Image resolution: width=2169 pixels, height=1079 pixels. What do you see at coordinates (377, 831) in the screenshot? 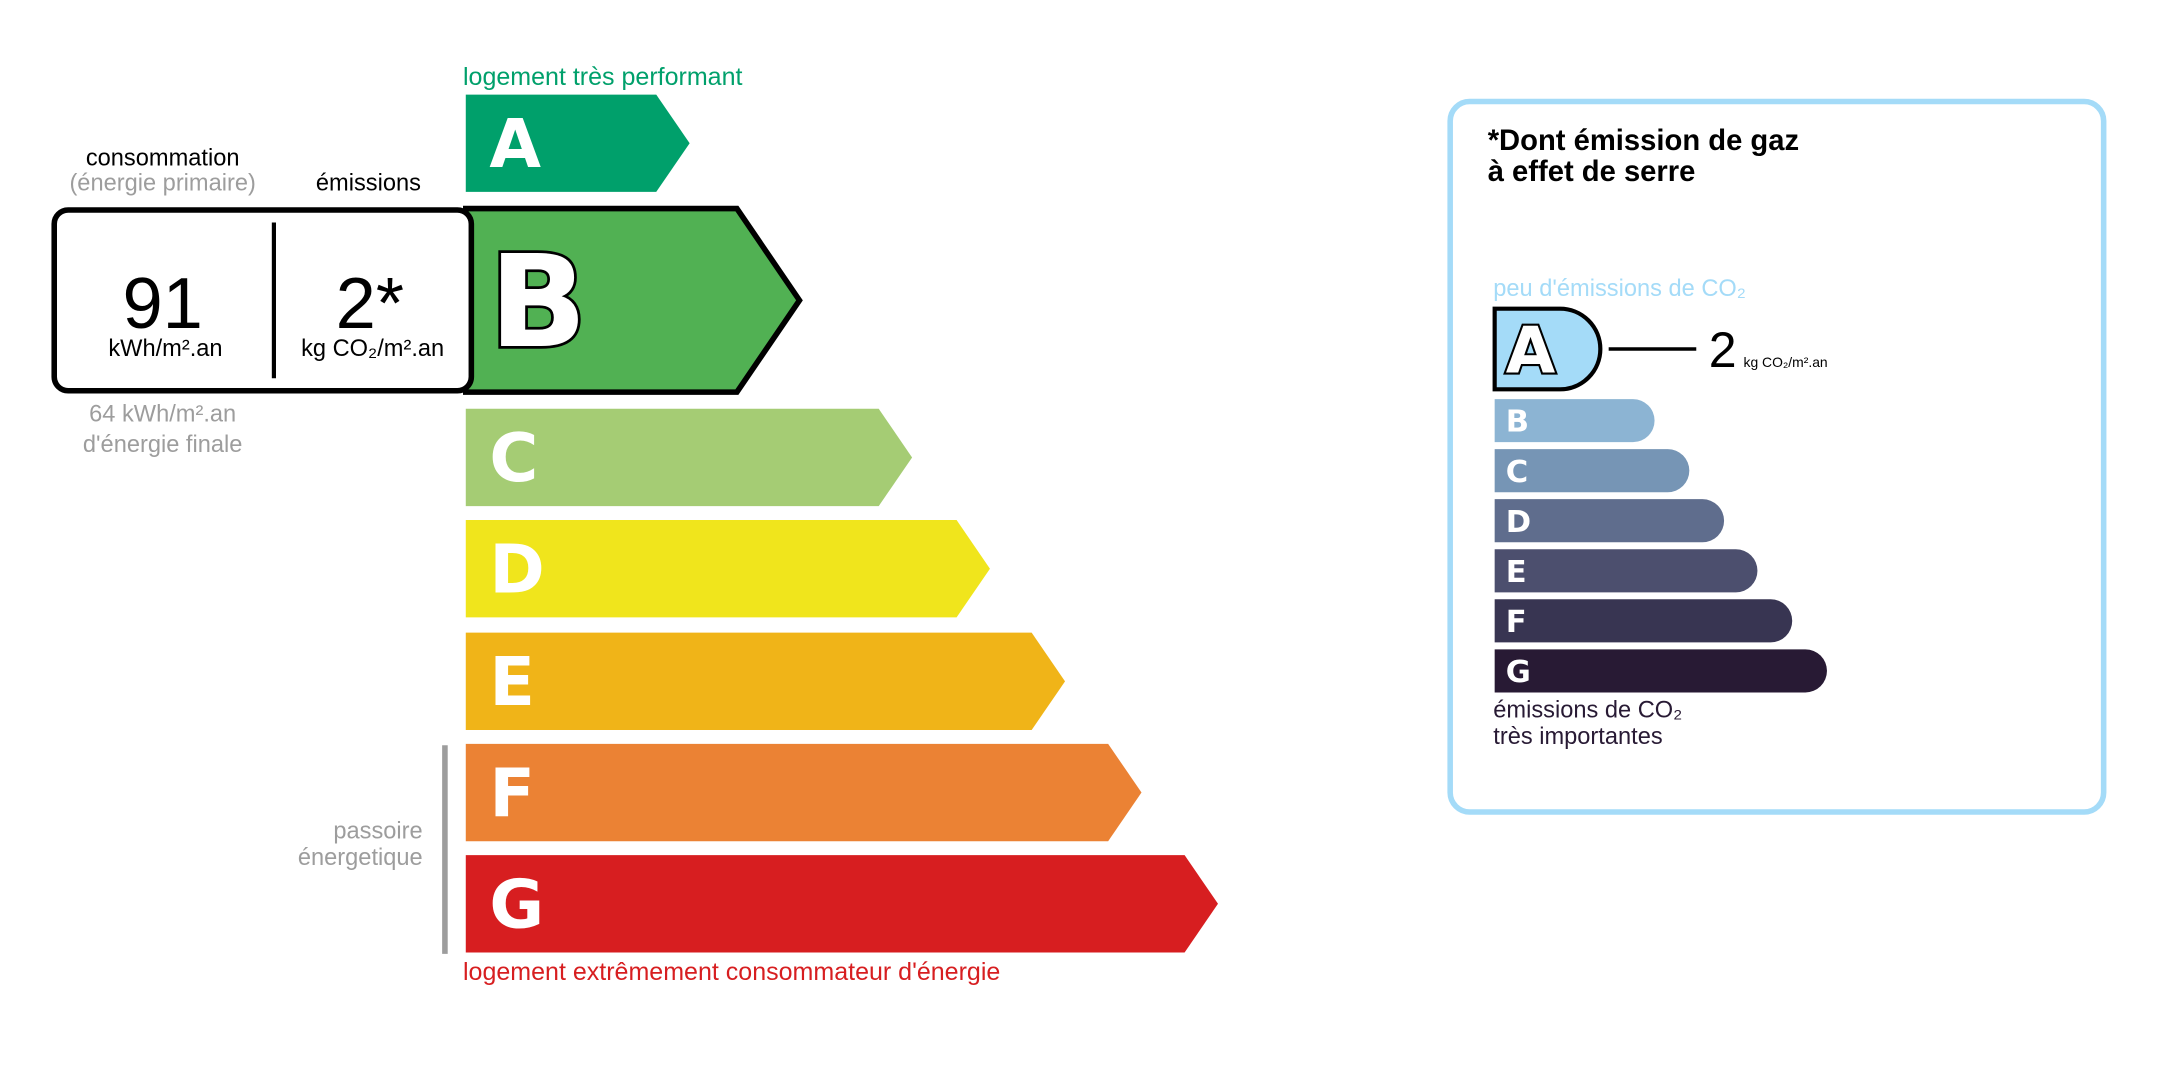
I see `passoire-label: passoire` at bounding box center [377, 831].